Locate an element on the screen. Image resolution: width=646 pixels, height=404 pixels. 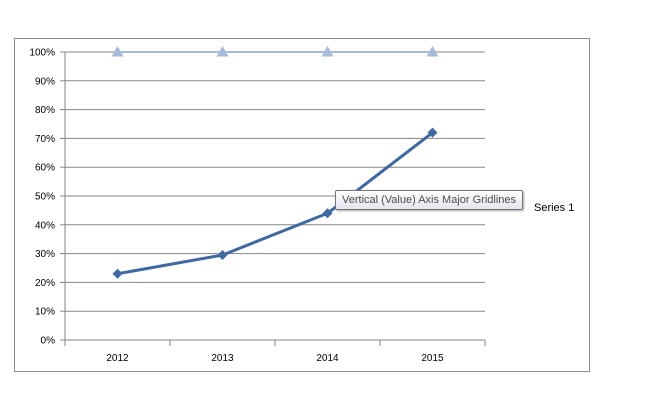
y-tick-label: 100% is located at coordinates (42, 53).